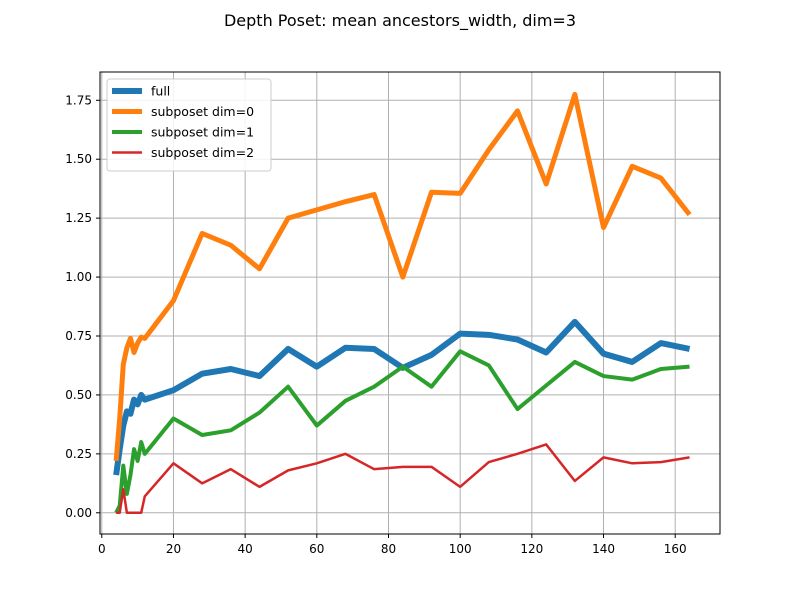 The height and width of the screenshot is (600, 800). What do you see at coordinates (202, 111) in the screenshot?
I see `legend-label: subposet dim=0` at bounding box center [202, 111].